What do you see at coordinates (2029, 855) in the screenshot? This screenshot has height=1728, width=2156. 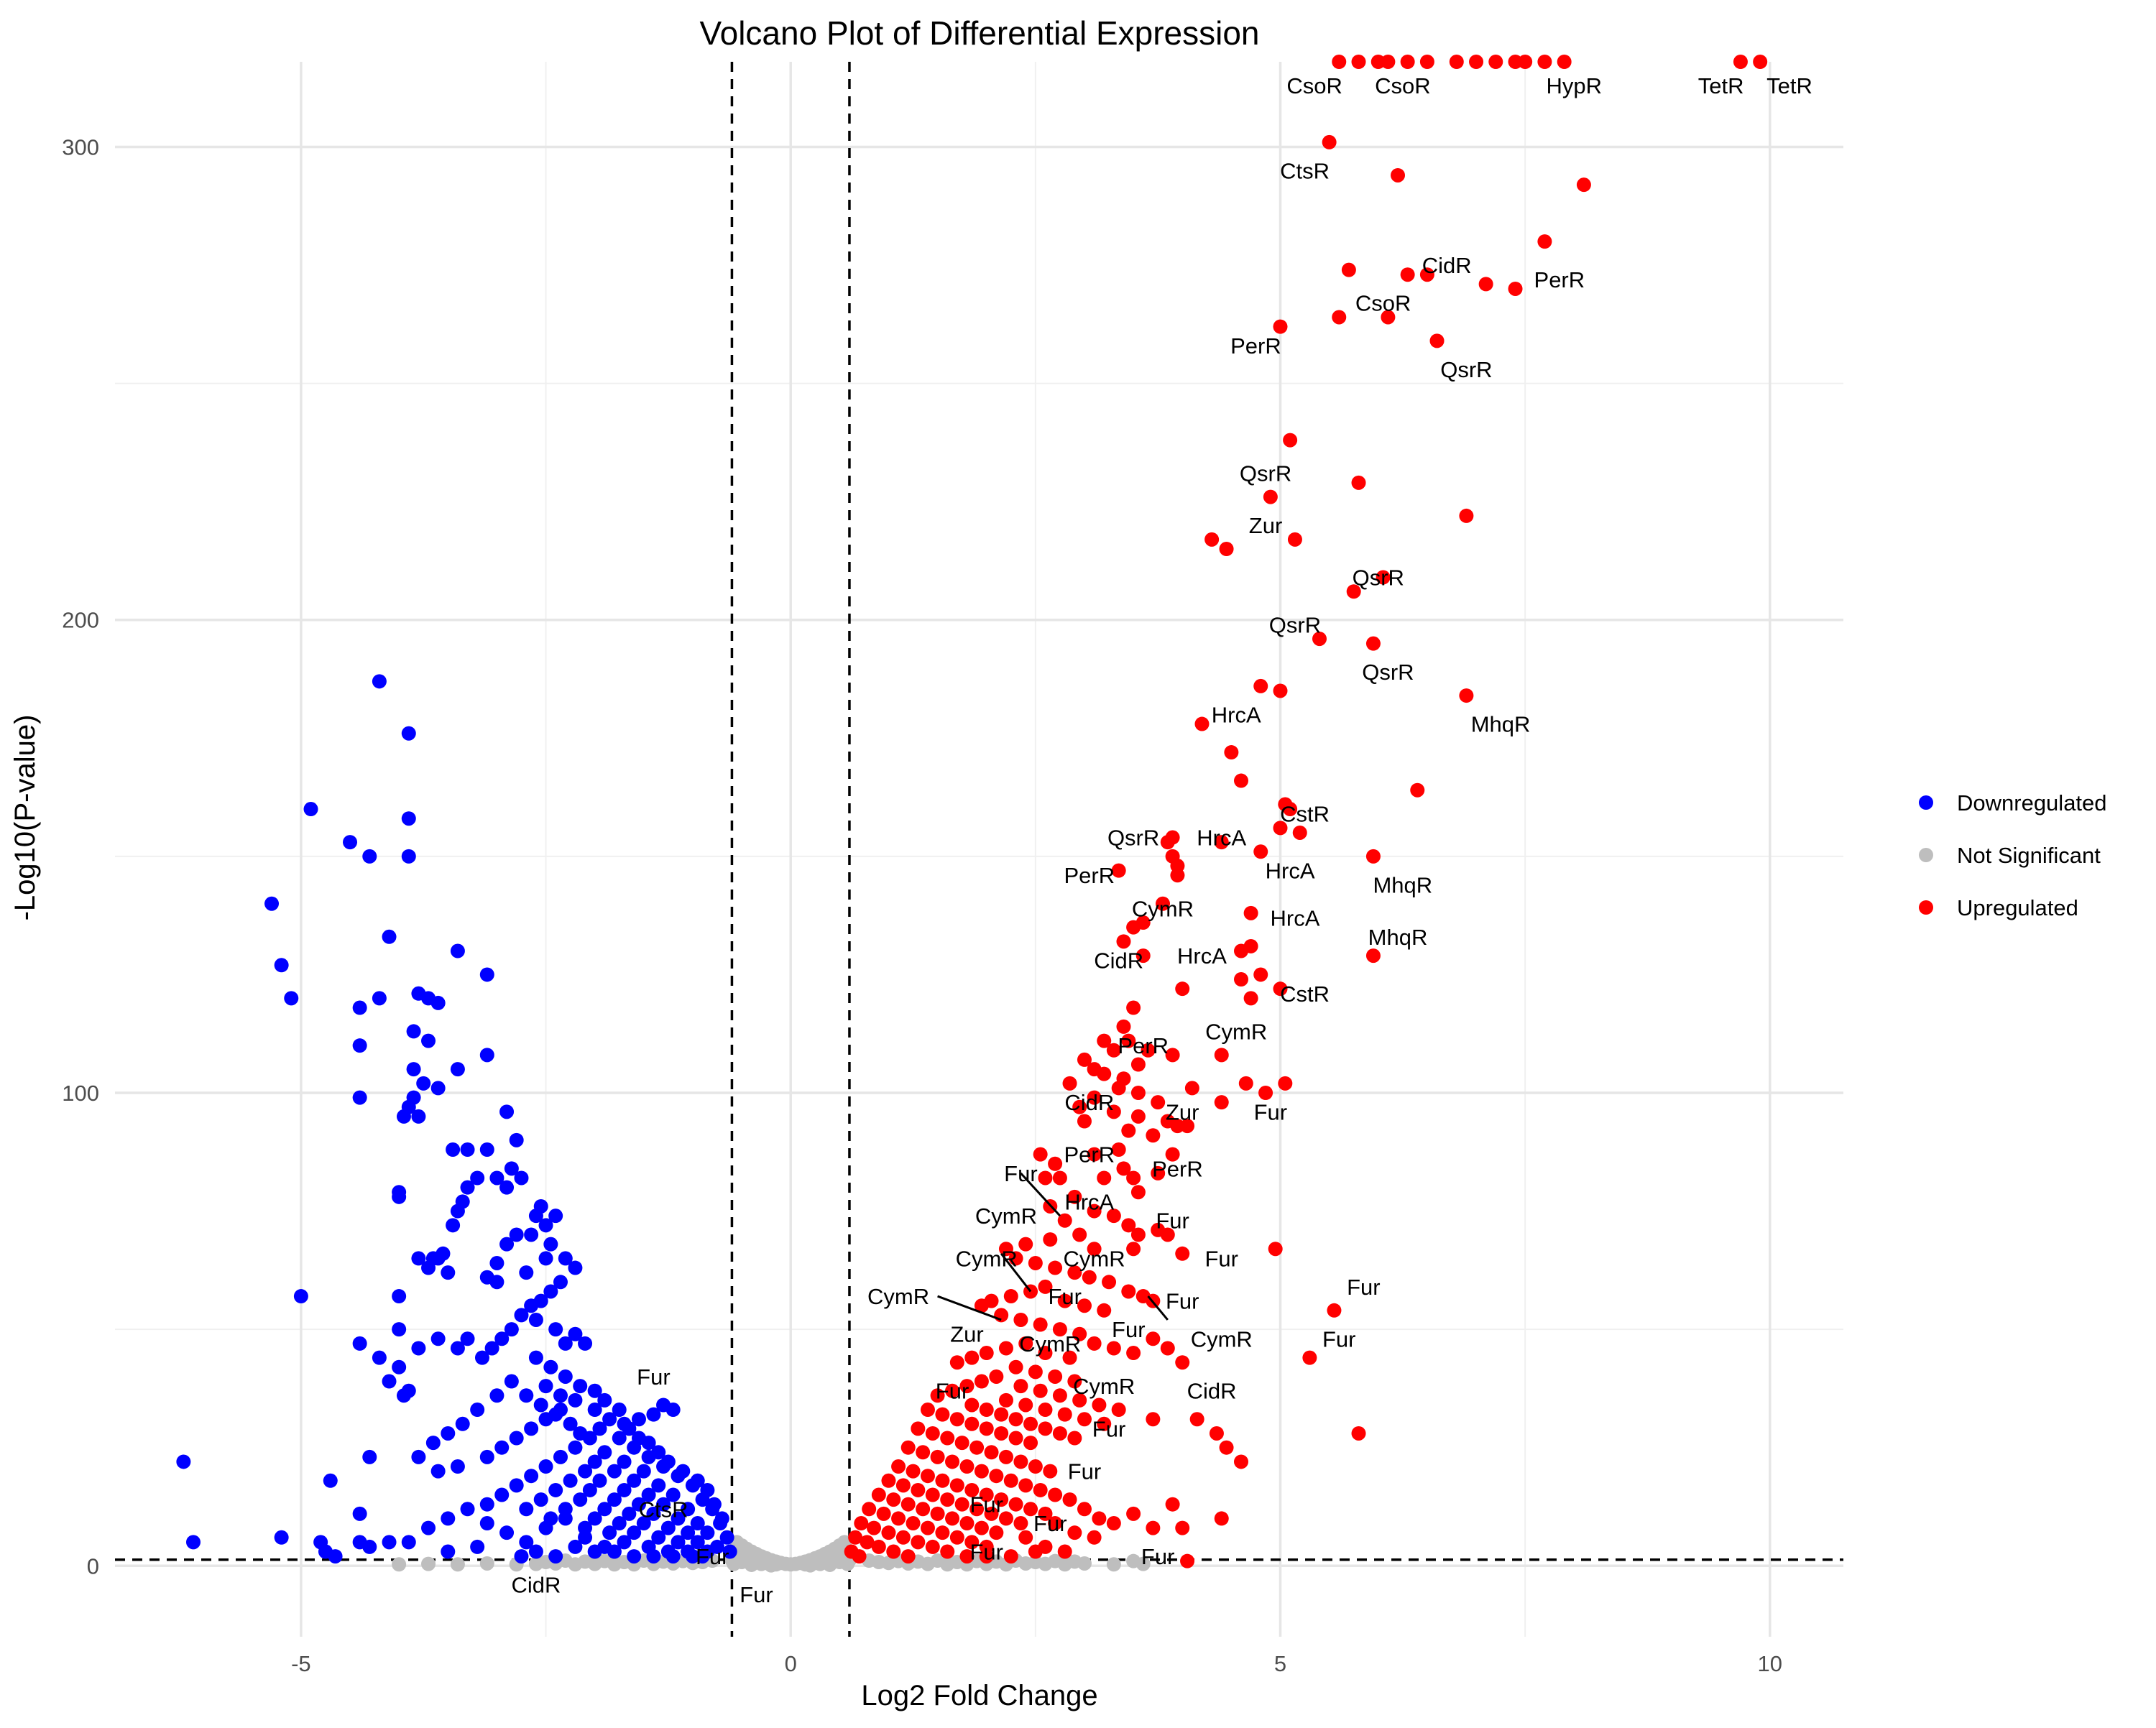 I see `legend-label: Not Significant` at bounding box center [2029, 855].